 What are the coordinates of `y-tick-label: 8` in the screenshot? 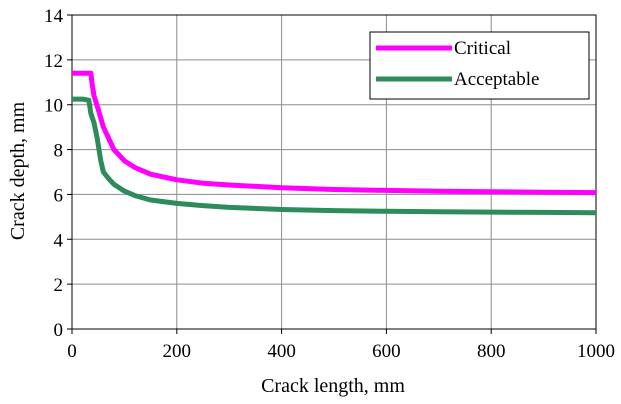 It's located at (59, 151).